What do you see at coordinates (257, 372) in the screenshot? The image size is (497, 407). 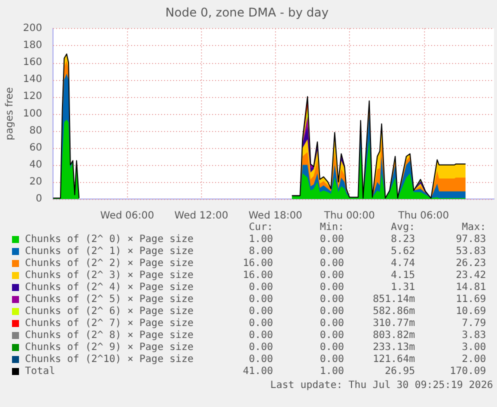 I see `text: 41.00` at bounding box center [257, 372].